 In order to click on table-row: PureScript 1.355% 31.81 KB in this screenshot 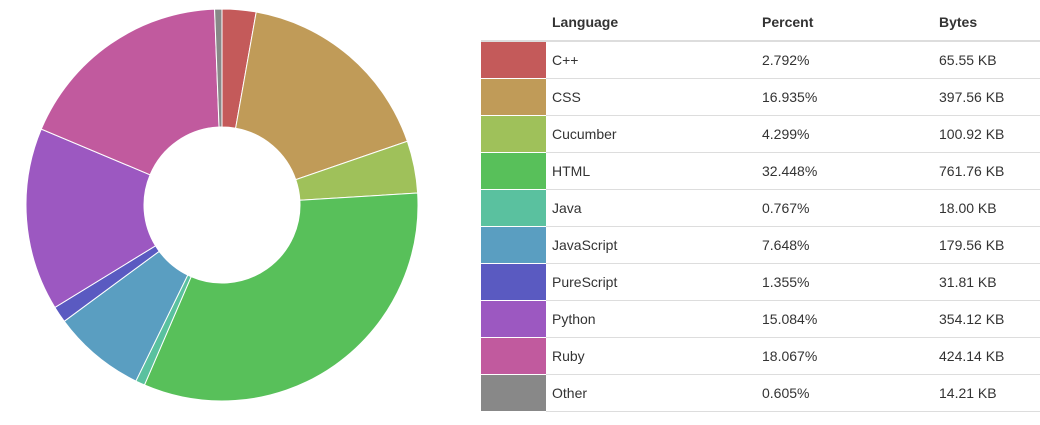, I will do `click(760, 282)`.